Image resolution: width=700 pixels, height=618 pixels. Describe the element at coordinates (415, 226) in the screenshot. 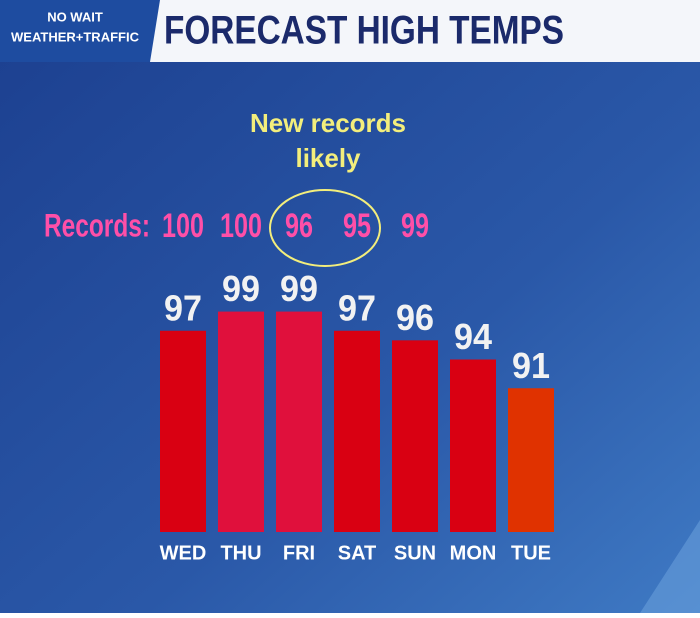

I see `record-value: 99` at that location.